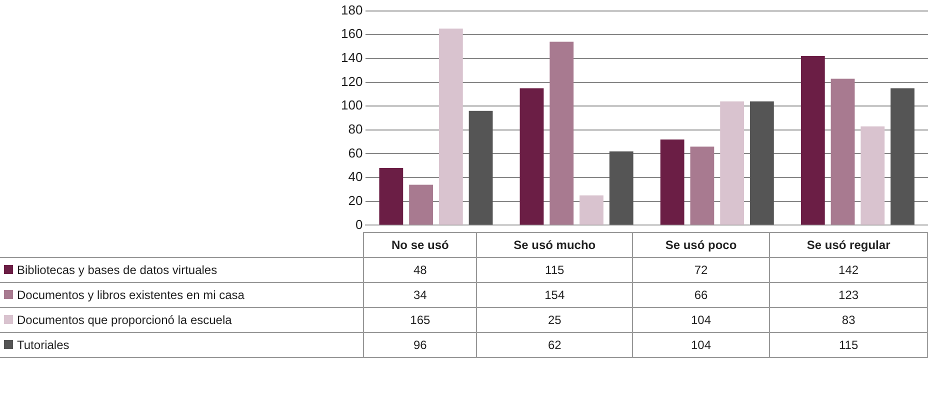 The height and width of the screenshot is (402, 928). What do you see at coordinates (355, 200) in the screenshot?
I see `y-tick-label: 20` at bounding box center [355, 200].